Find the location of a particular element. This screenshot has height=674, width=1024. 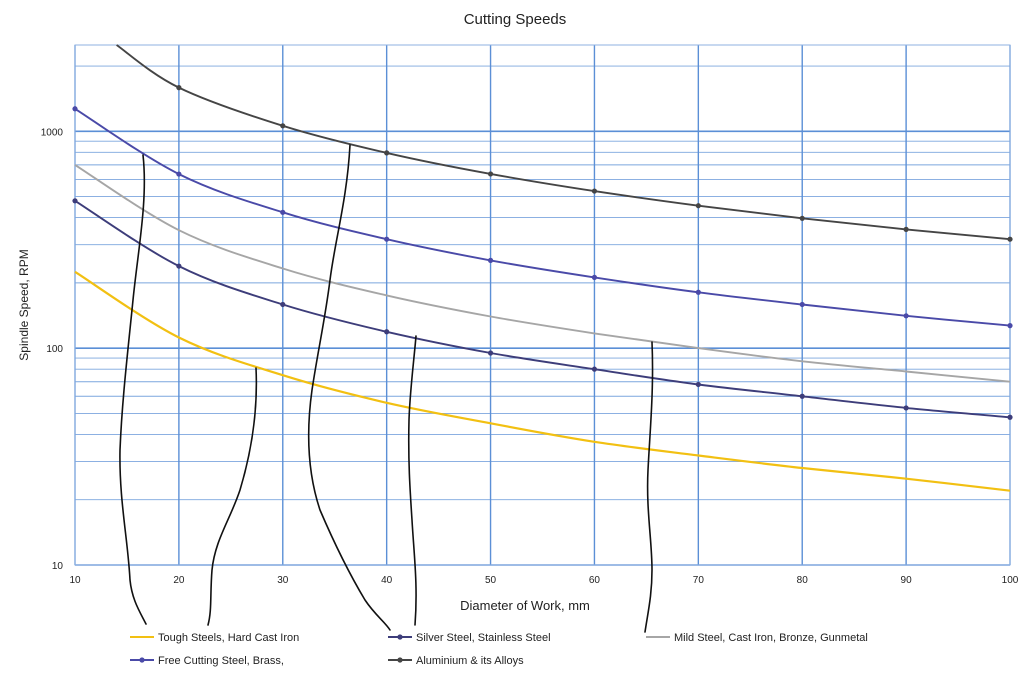

legend-entry-label: Mild Steel, Cast Iron, Bronze, Gunmetal is located at coordinates (771, 638).